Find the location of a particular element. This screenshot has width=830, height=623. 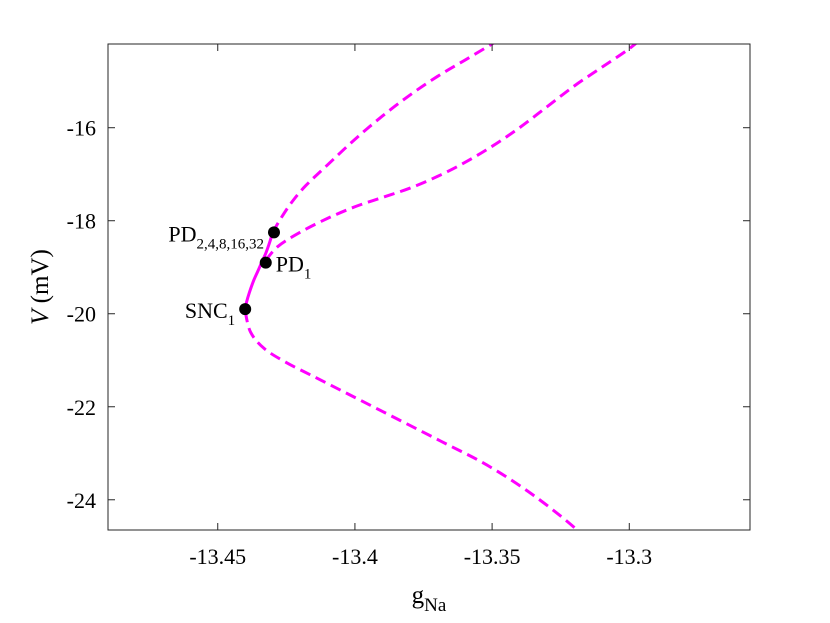

x-tick-label: -13.45 is located at coordinates (217, 556).